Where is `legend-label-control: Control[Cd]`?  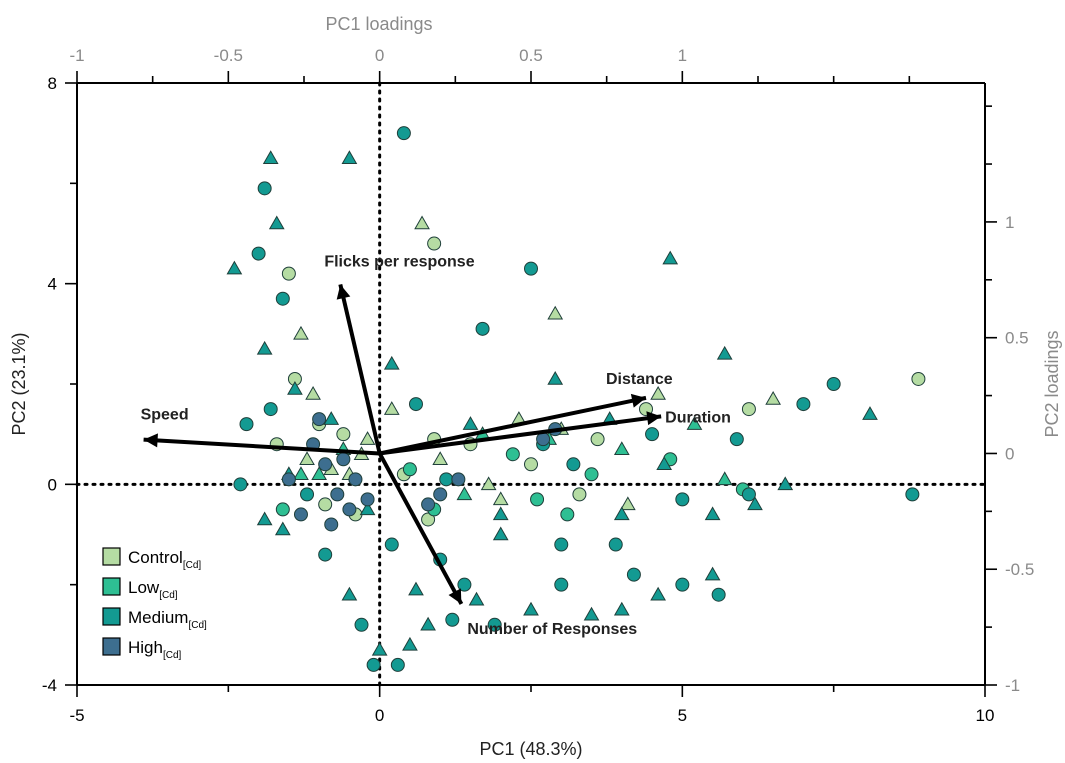 legend-label-control: Control[Cd] is located at coordinates (164, 559).